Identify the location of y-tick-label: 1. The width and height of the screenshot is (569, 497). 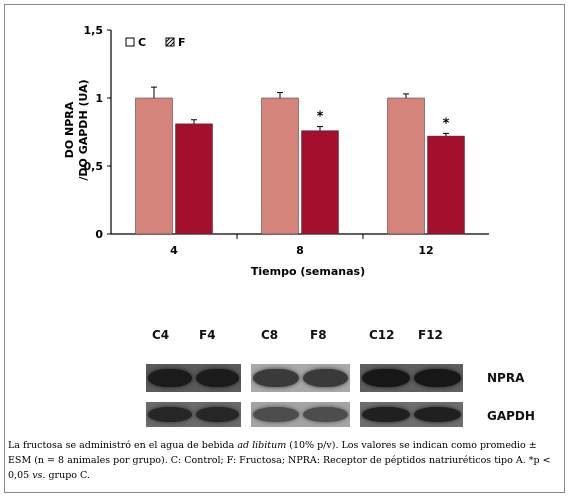
(99, 98).